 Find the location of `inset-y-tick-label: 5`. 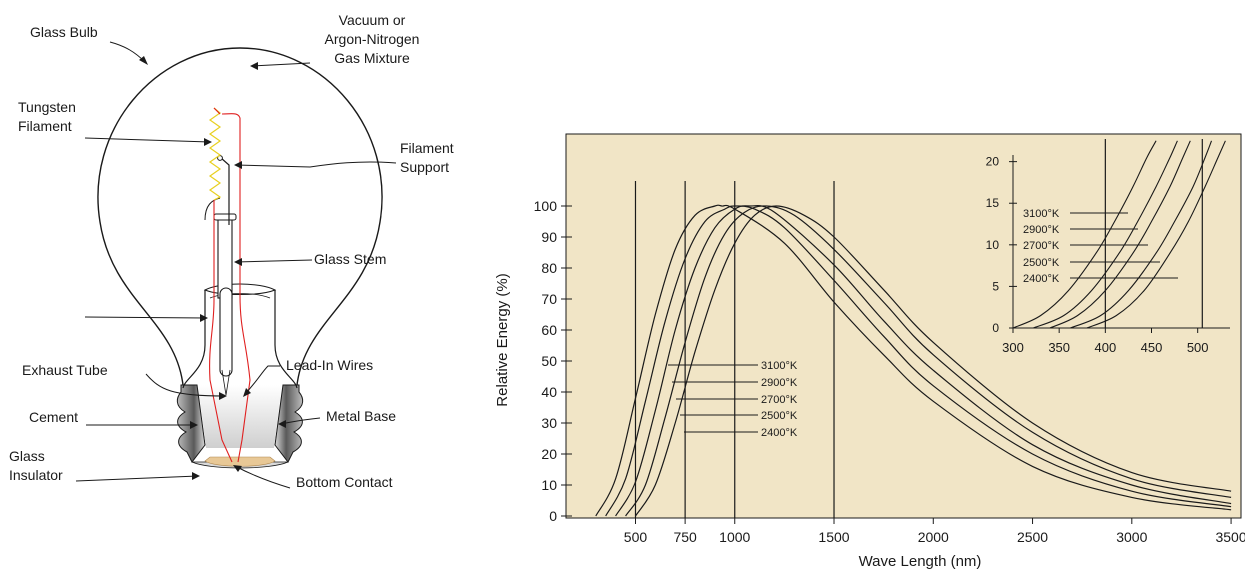

inset-y-tick-label: 5 is located at coordinates (995, 286).